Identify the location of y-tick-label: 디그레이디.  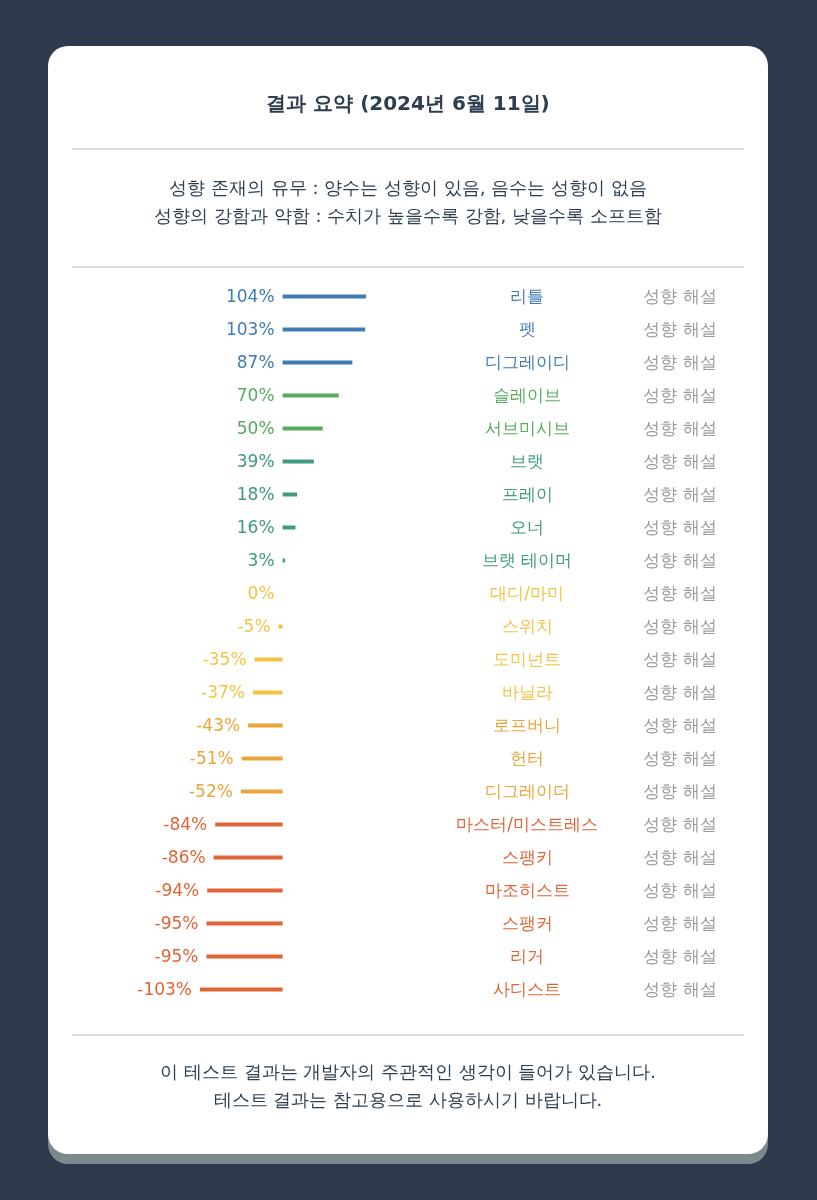
(527, 361).